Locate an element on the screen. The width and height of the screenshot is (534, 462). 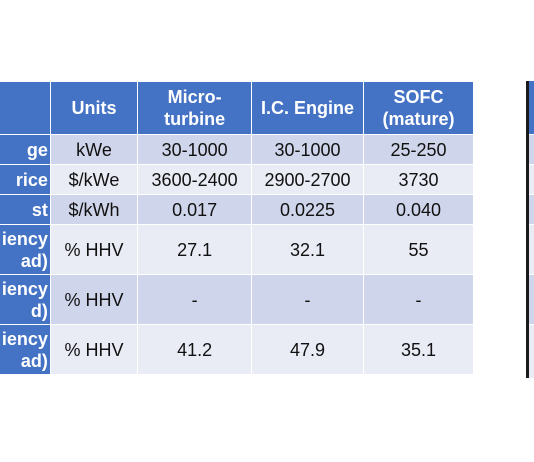
right-table-edge is located at coordinates (530, 229).